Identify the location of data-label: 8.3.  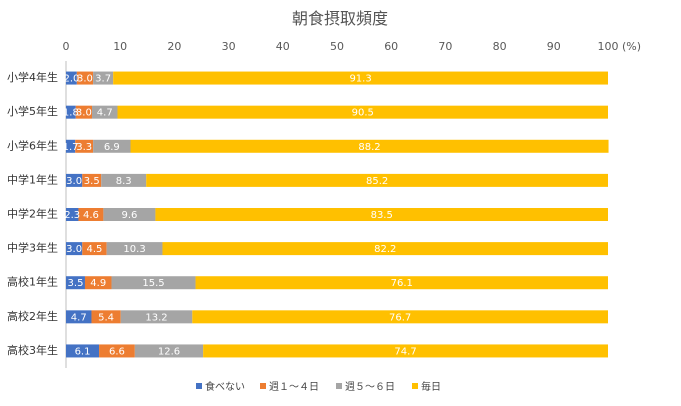
(124, 181).